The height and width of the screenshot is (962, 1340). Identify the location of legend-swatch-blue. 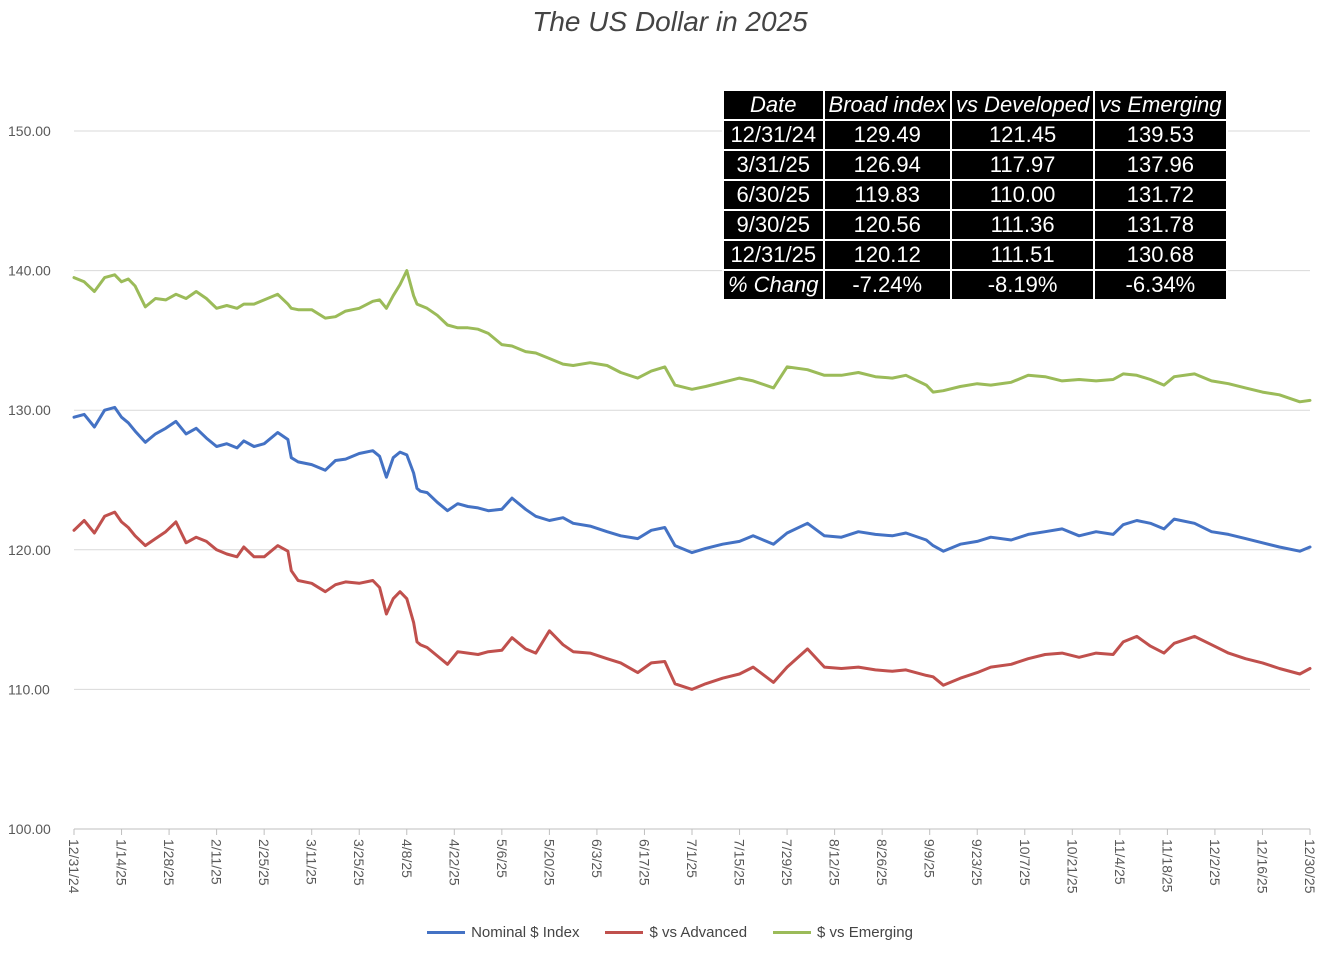
(446, 932).